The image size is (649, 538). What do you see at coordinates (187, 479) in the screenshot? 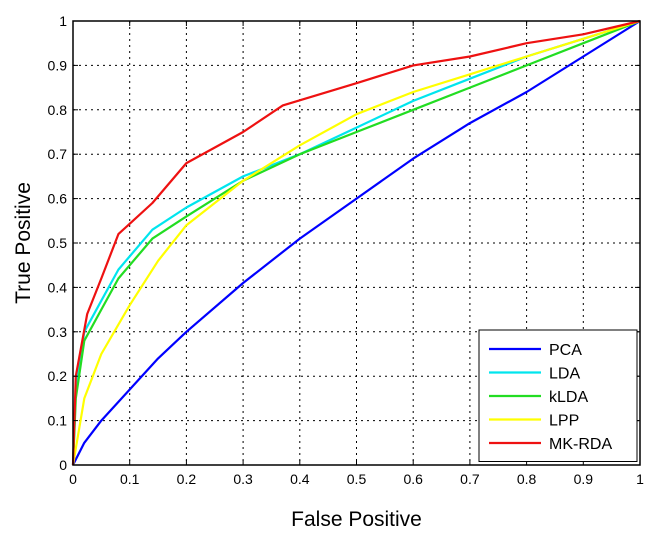
I see `x-tick-label: 0.2` at bounding box center [187, 479].